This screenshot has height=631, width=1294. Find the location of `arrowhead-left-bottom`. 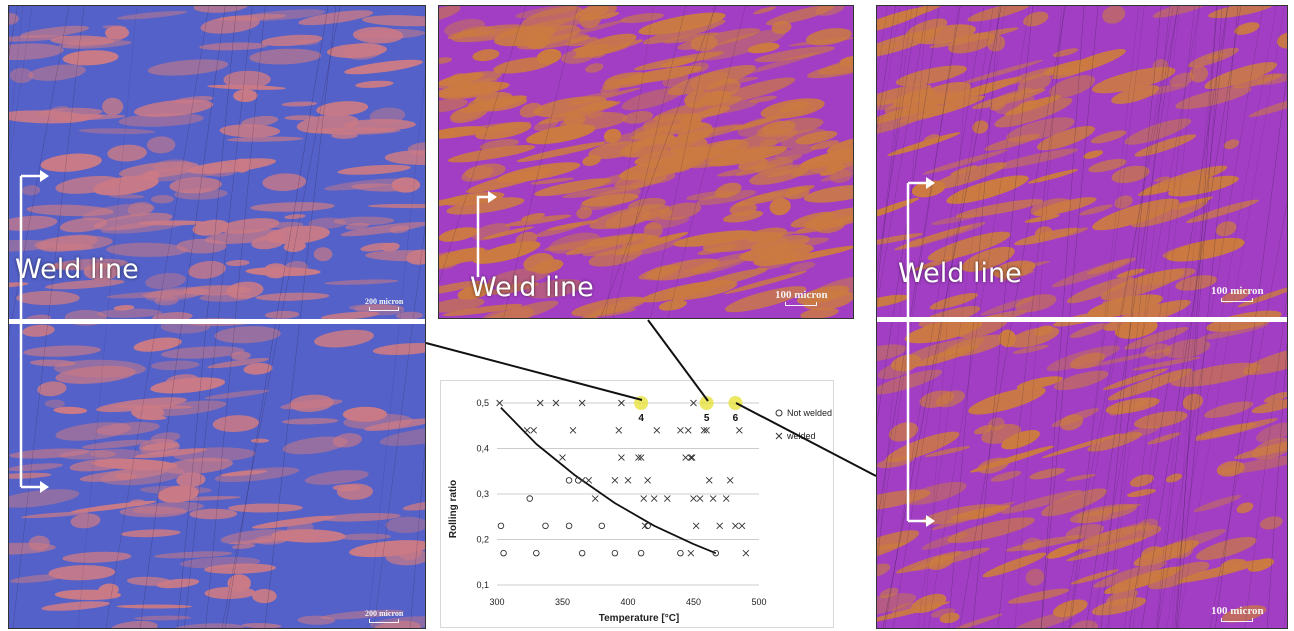

arrowhead-left-bottom is located at coordinates (44, 487).